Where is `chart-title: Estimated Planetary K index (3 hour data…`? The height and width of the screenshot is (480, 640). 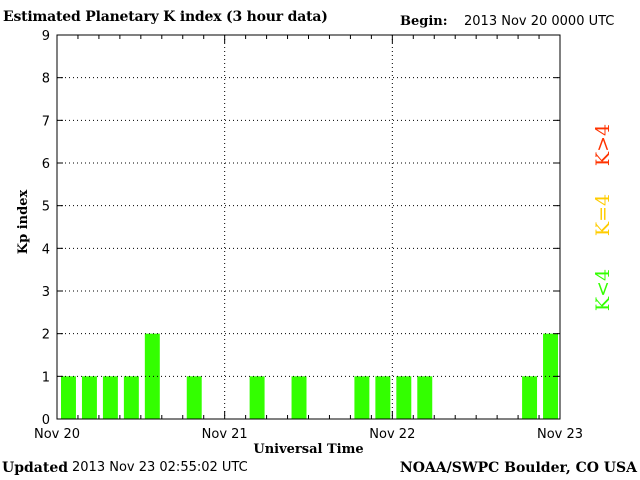 chart-title: Estimated Planetary K index (3 hour data… is located at coordinates (165, 17).